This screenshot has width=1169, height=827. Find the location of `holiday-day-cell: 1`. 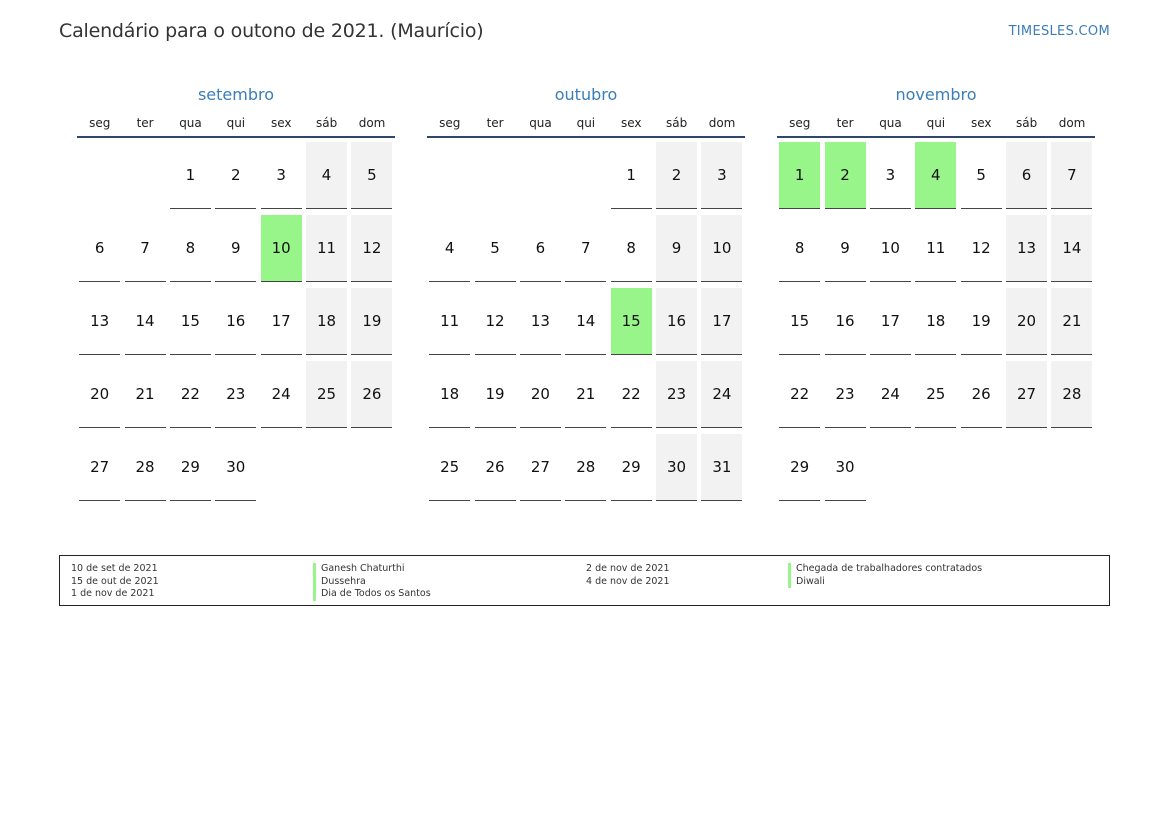

holiday-day-cell: 1 is located at coordinates (800, 175).